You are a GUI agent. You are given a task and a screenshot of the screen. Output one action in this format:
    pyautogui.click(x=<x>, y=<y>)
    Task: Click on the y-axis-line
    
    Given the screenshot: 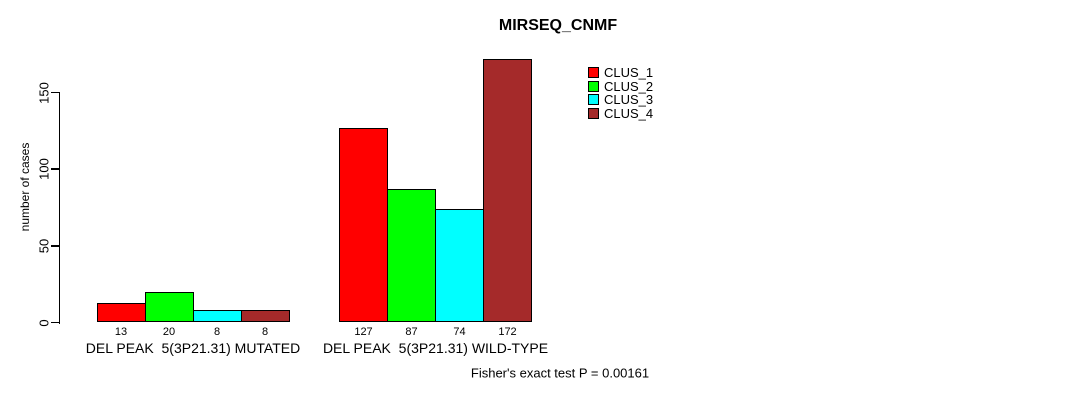 What is the action you would take?
    pyautogui.click(x=59, y=208)
    